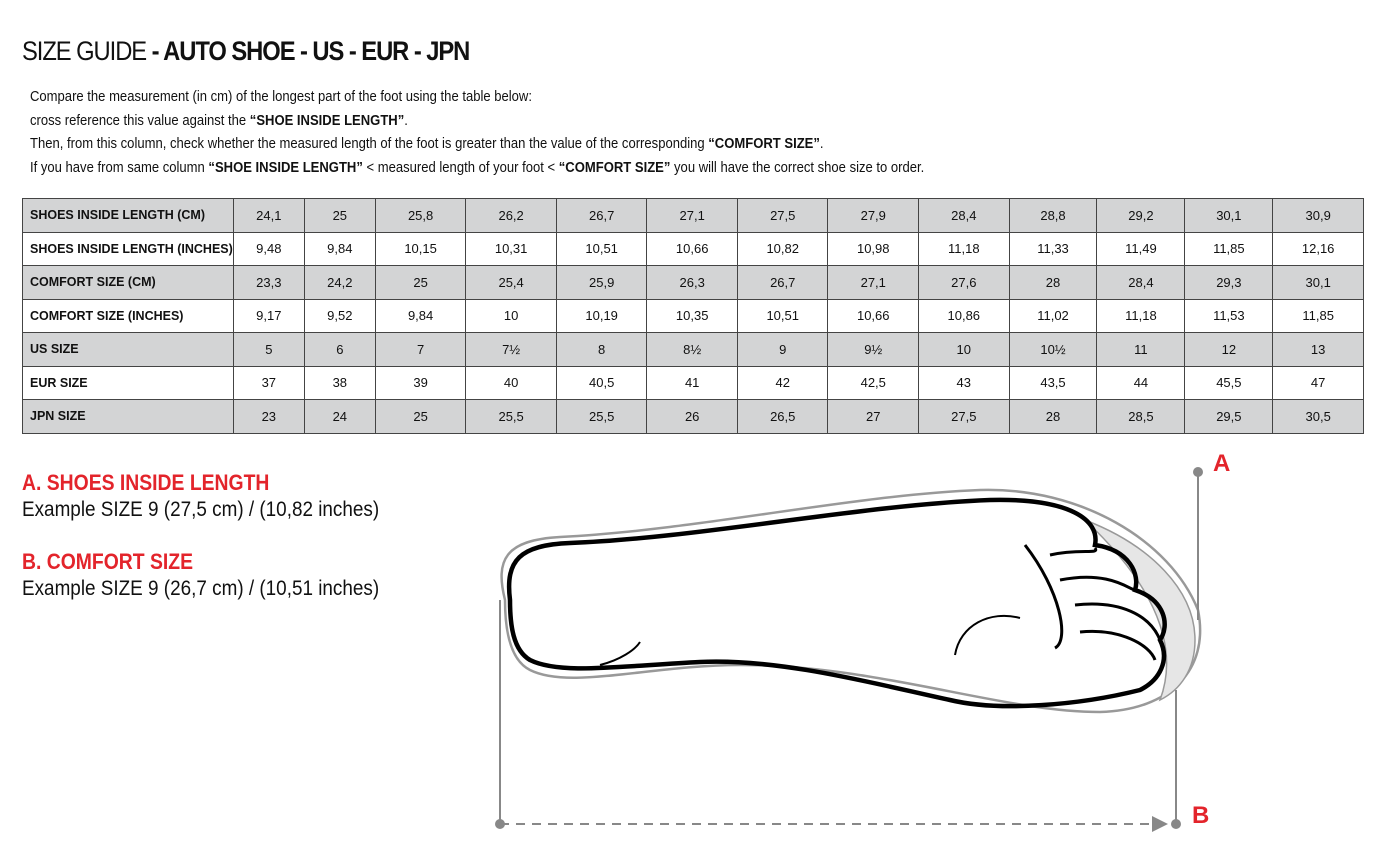  I want to click on table-cell: 28,4, so click(1141, 282).